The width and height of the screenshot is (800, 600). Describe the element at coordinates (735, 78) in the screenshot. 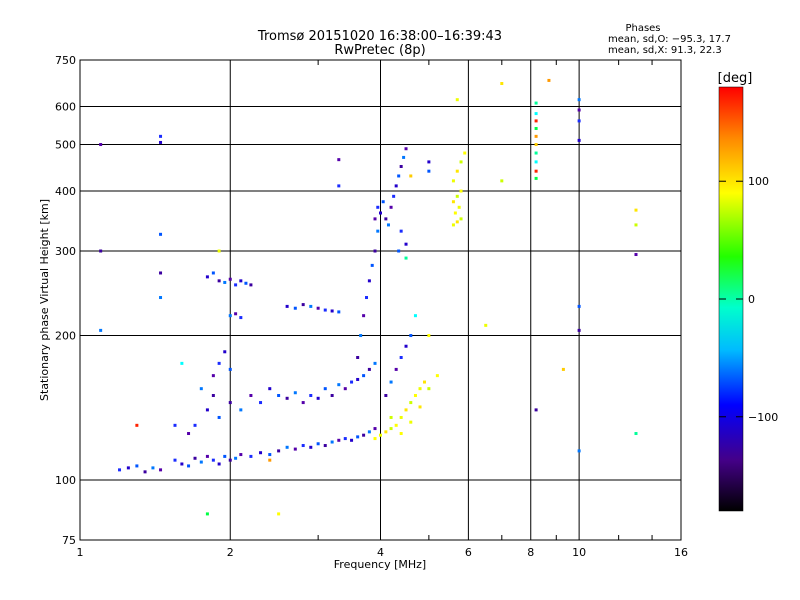

I see `colorbar-label: [deg]` at that location.